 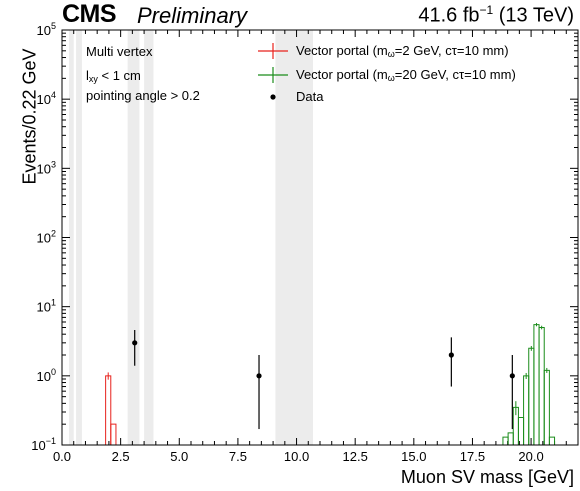 I want to click on status-label: Preliminary, so click(x=192, y=15).